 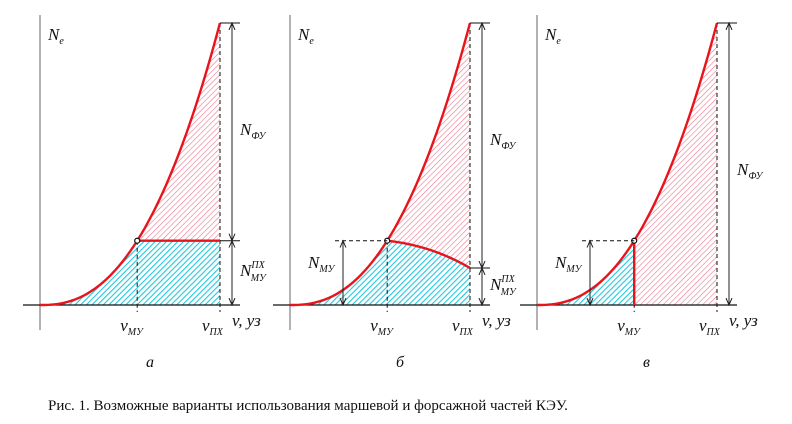 What do you see at coordinates (150, 362) in the screenshot?
I see `panel-label: а` at bounding box center [150, 362].